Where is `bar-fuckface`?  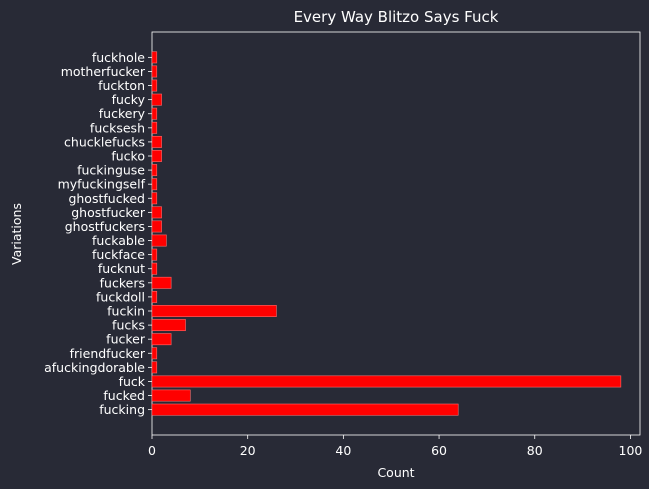 bar-fuckface is located at coordinates (154, 254).